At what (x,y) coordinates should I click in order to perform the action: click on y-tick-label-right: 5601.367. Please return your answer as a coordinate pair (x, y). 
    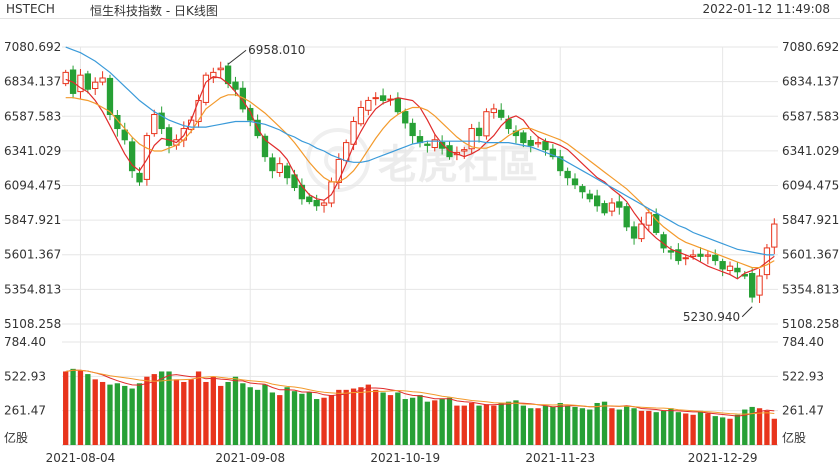
    Looking at the image, I should click on (810, 255).